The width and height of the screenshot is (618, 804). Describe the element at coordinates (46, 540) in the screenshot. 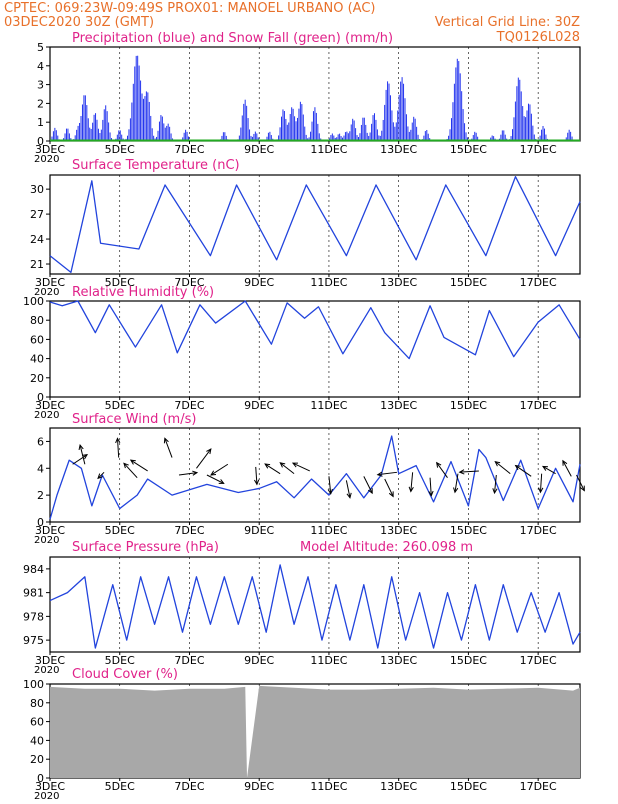

I see `wind-year-label: 2020` at that location.